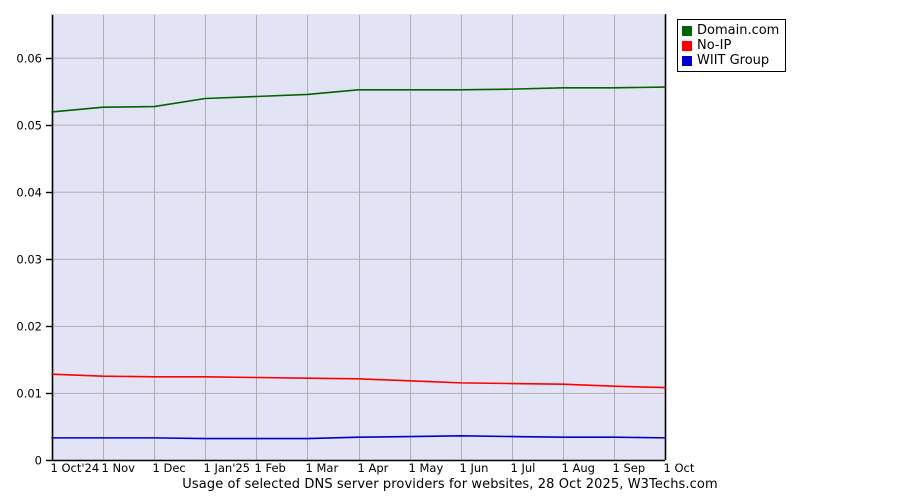  I want to click on legend-swatch-wiit-group, so click(687, 60).